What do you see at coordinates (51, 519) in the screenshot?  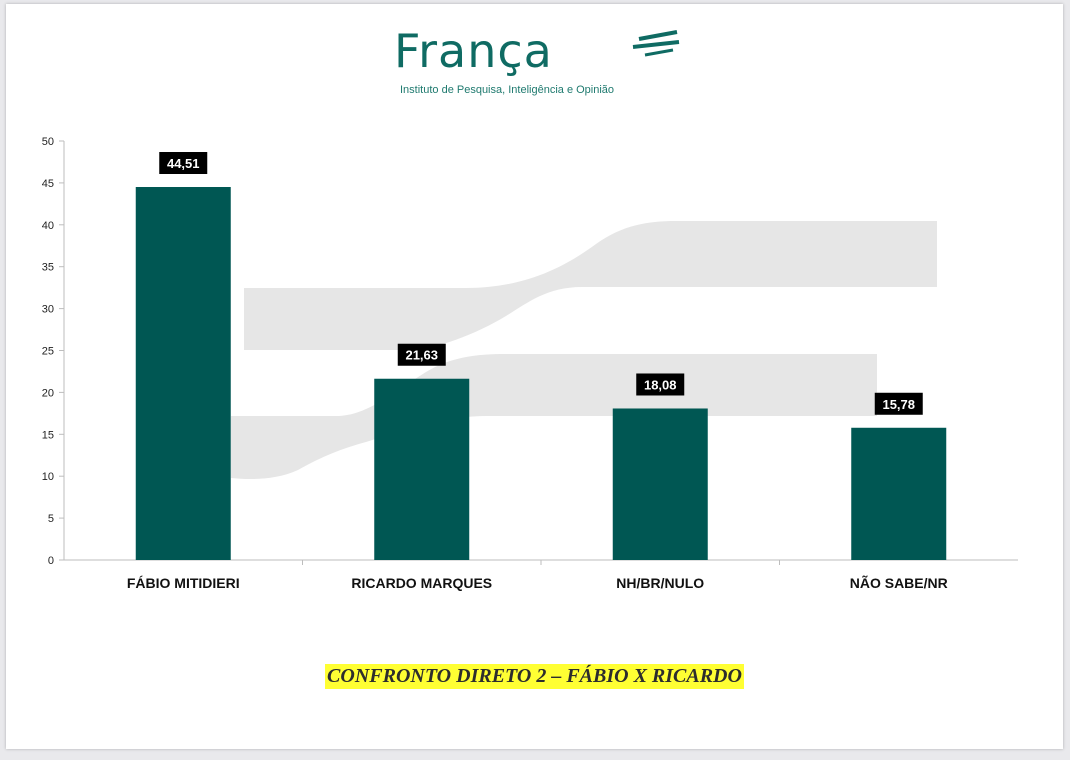 I see `y-tick-label: 5` at bounding box center [51, 519].